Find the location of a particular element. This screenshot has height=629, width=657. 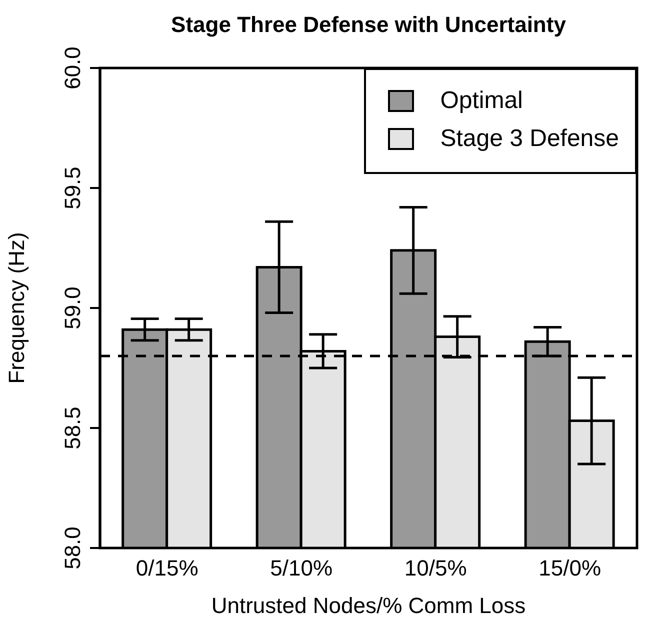

x-tick-label: 0/15% is located at coordinates (167, 568).